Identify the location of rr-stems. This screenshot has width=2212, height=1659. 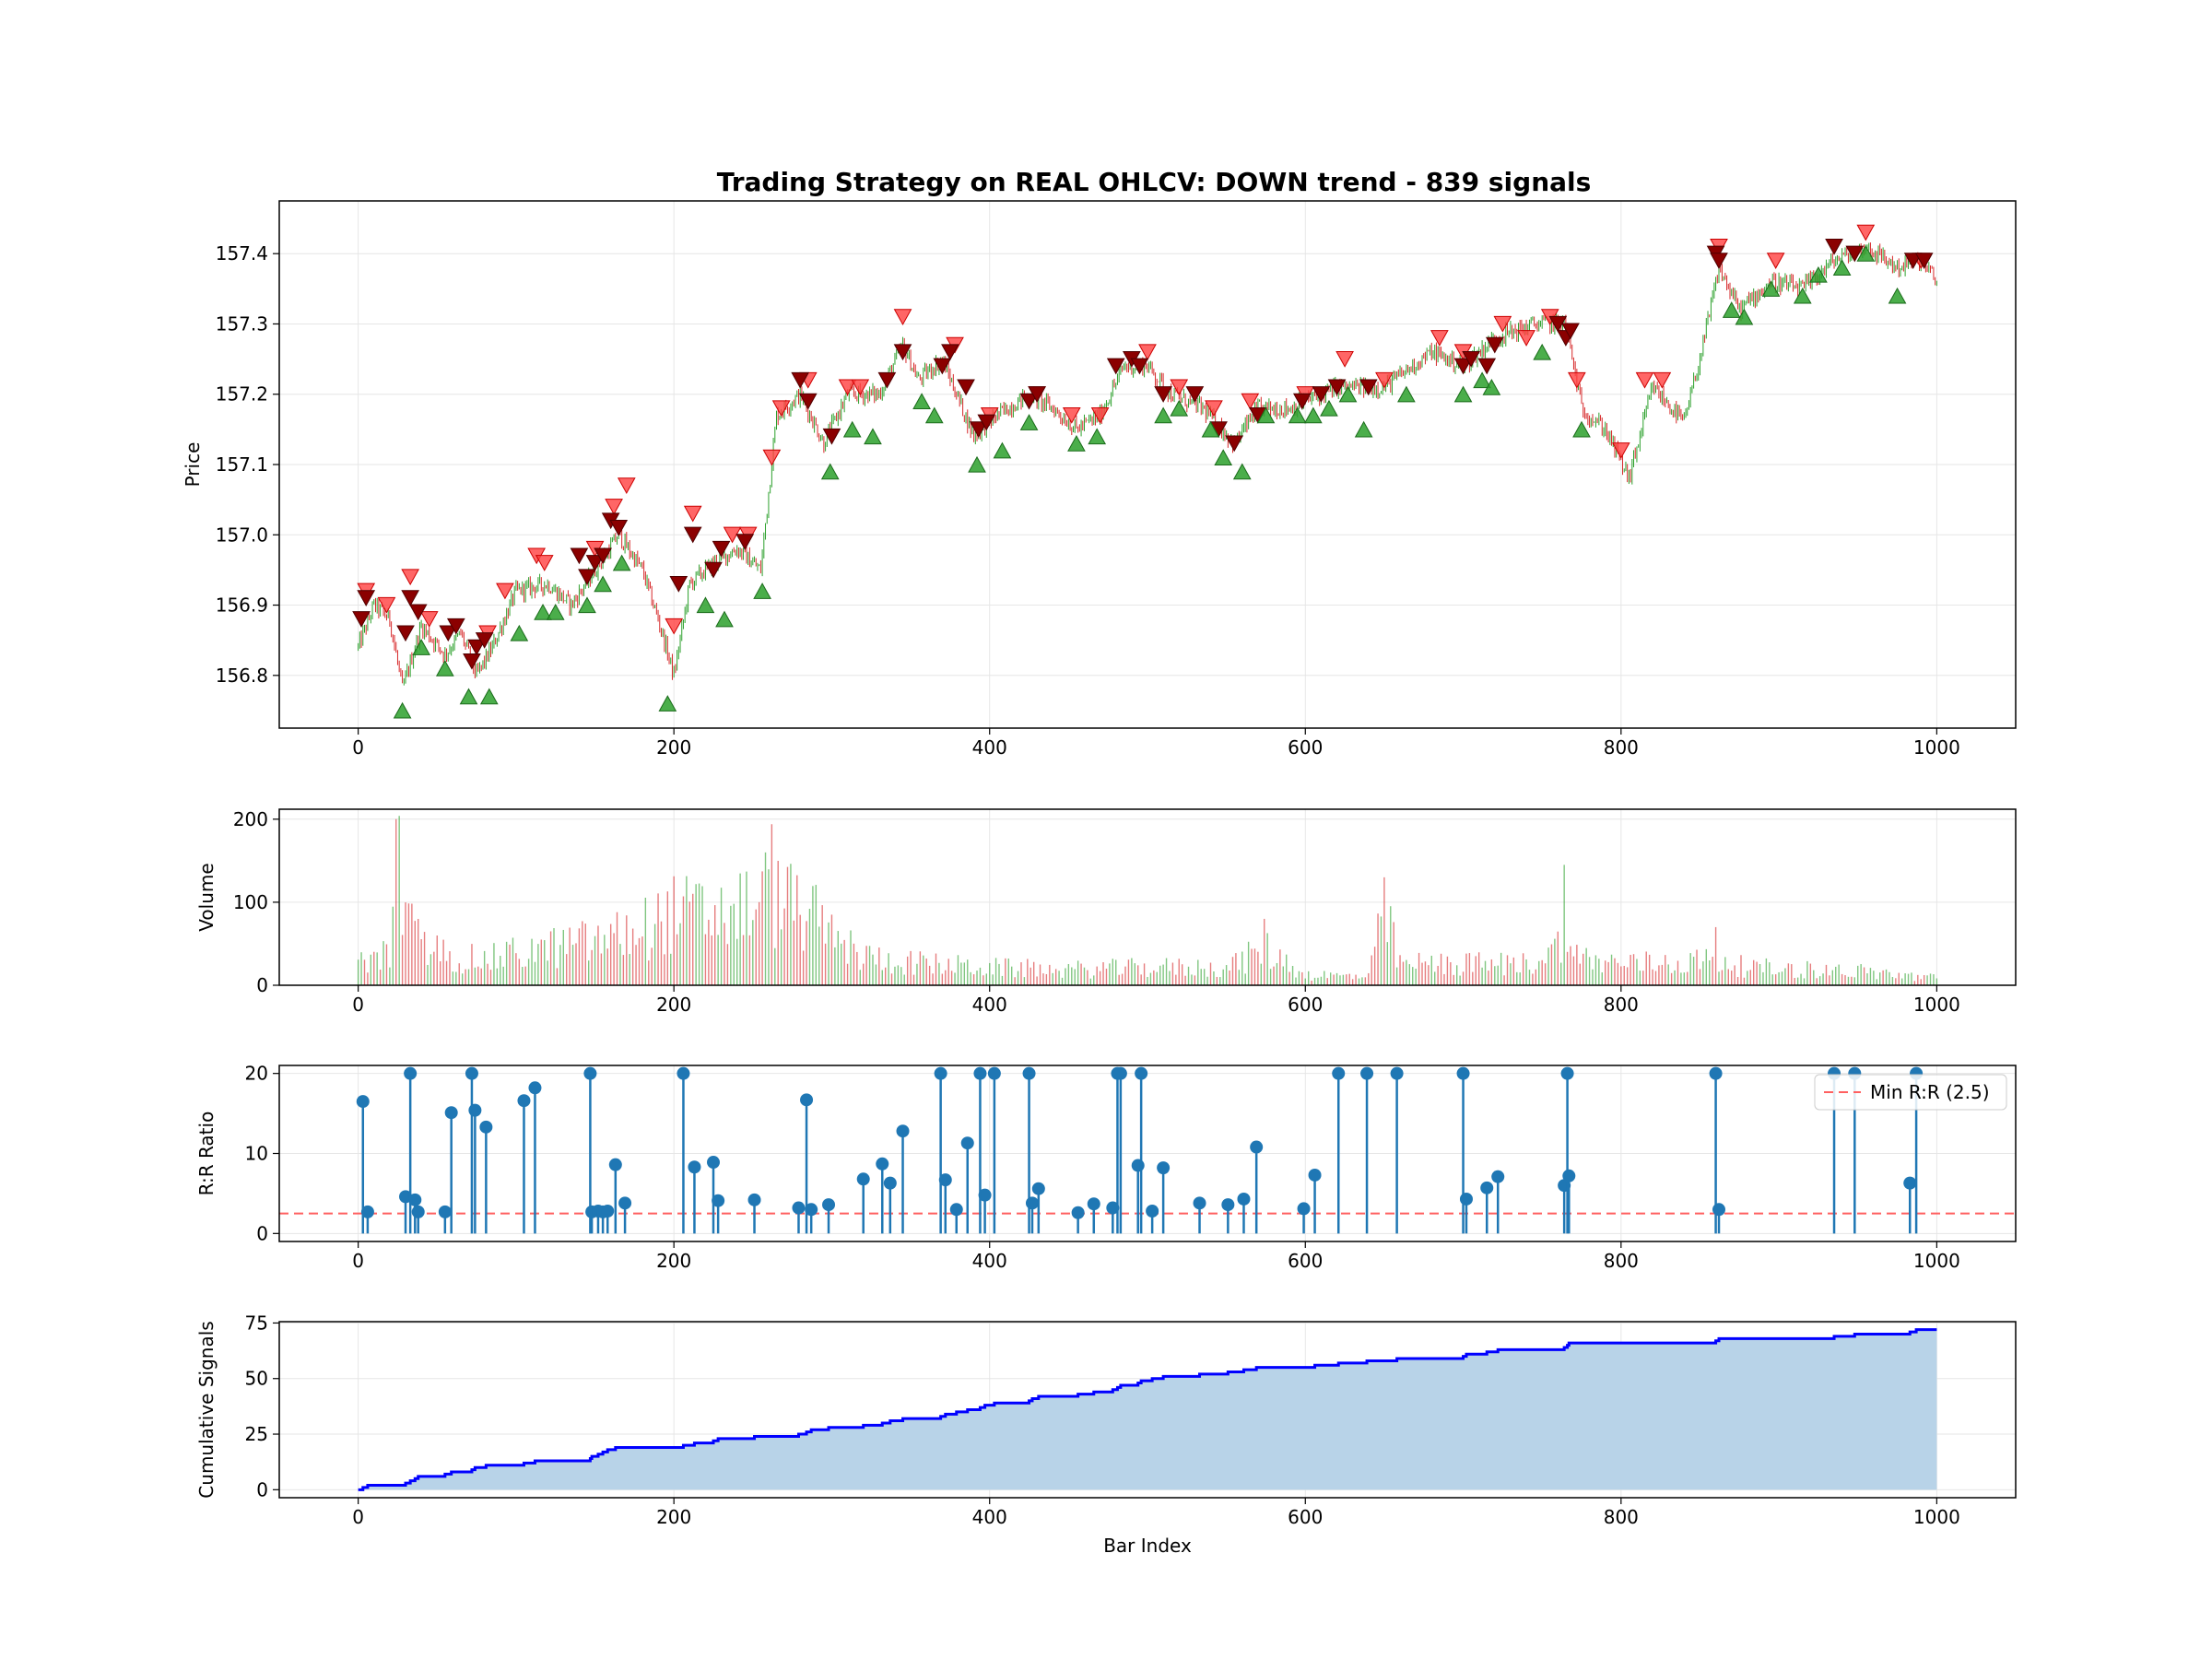
(1140, 1150).